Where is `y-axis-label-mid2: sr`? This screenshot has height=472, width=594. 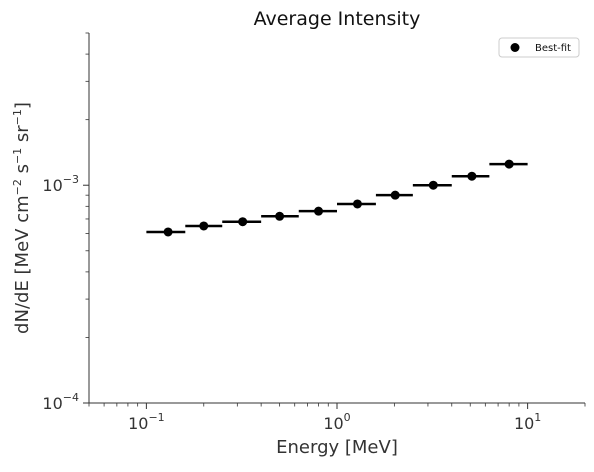
y-axis-label-mid2: sr is located at coordinates (22, 136).